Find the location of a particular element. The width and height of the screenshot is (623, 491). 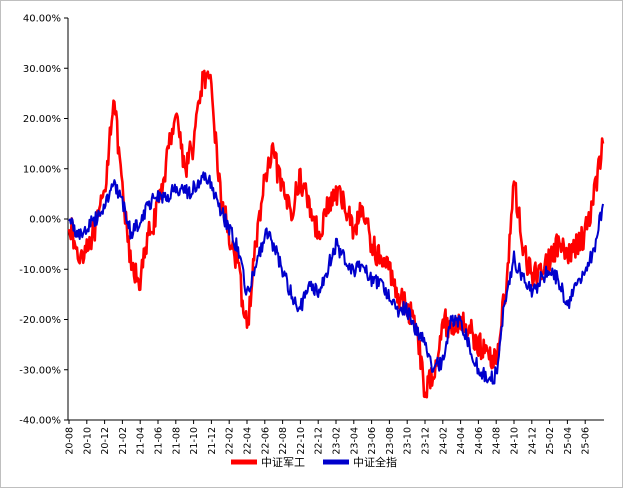

x-tick-label: 20-08 is located at coordinates (70, 441).